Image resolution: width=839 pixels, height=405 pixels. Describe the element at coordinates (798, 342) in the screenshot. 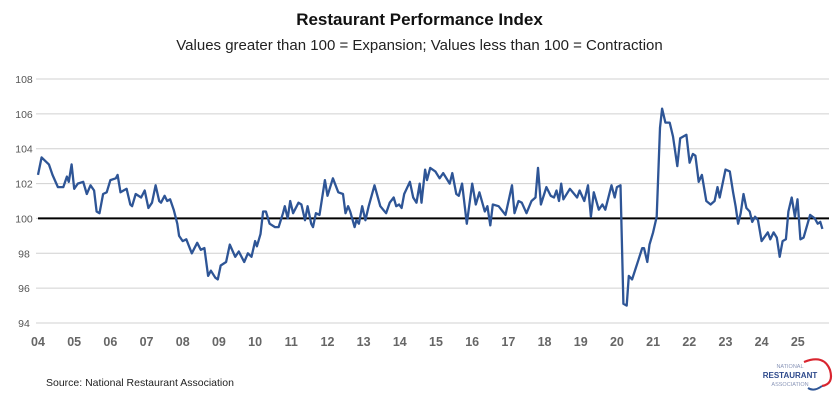

I see `x-tick-label: 25` at that location.